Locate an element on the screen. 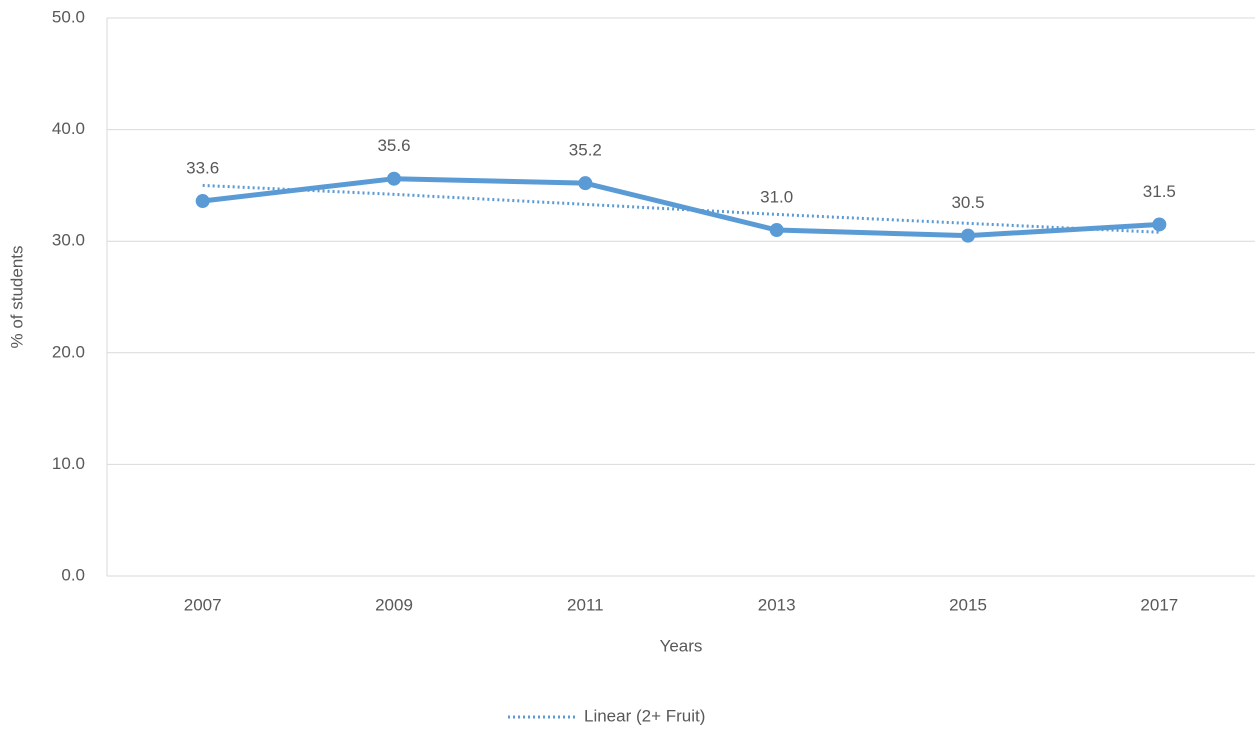 The height and width of the screenshot is (731, 1259). x-tick-label: 2009 is located at coordinates (394, 604).